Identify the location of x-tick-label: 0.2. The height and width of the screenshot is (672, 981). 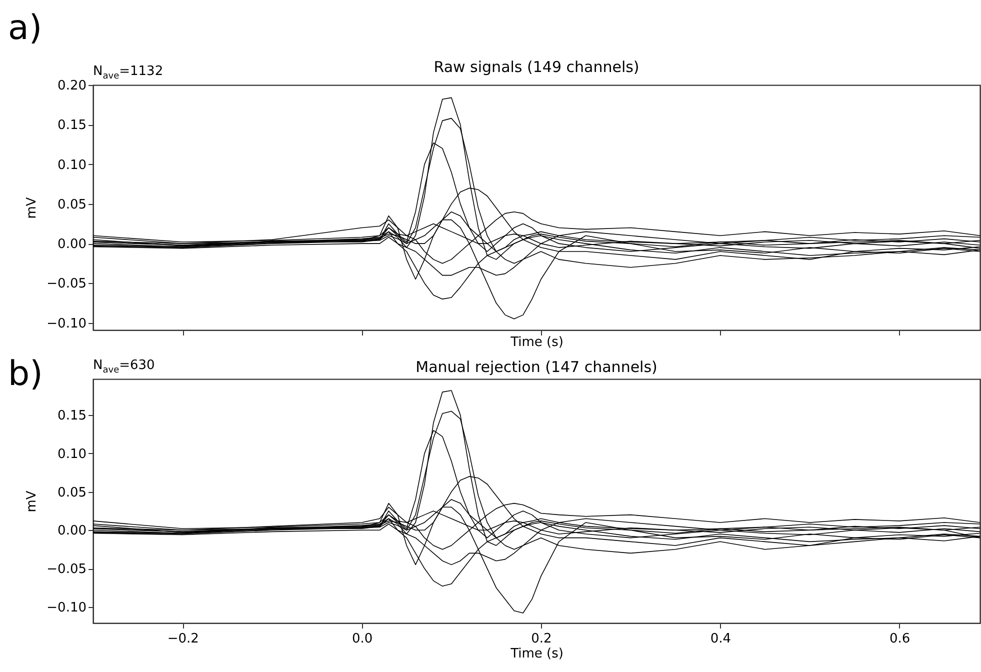
(541, 639).